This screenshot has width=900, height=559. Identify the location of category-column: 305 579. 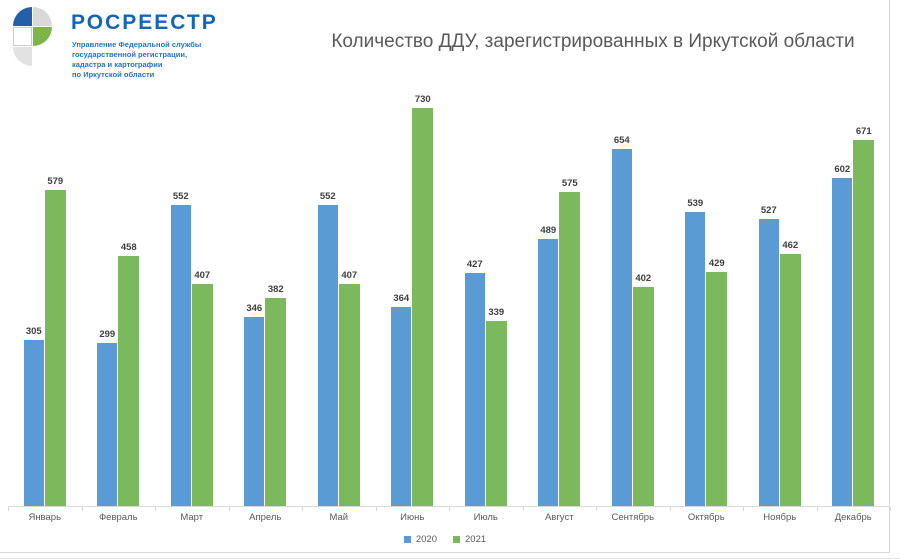
(45, 298).